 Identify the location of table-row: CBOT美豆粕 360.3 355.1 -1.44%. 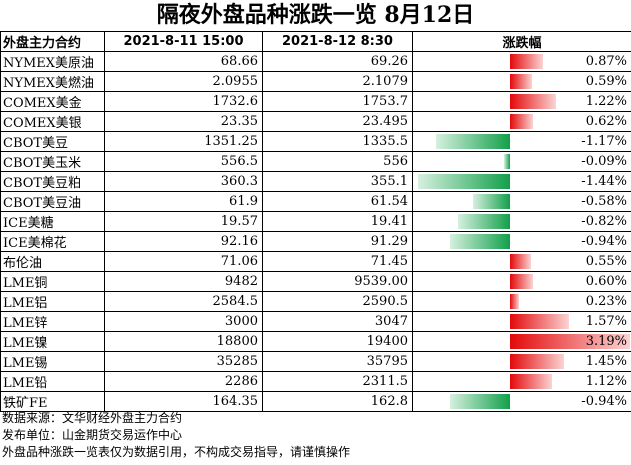
(315, 181).